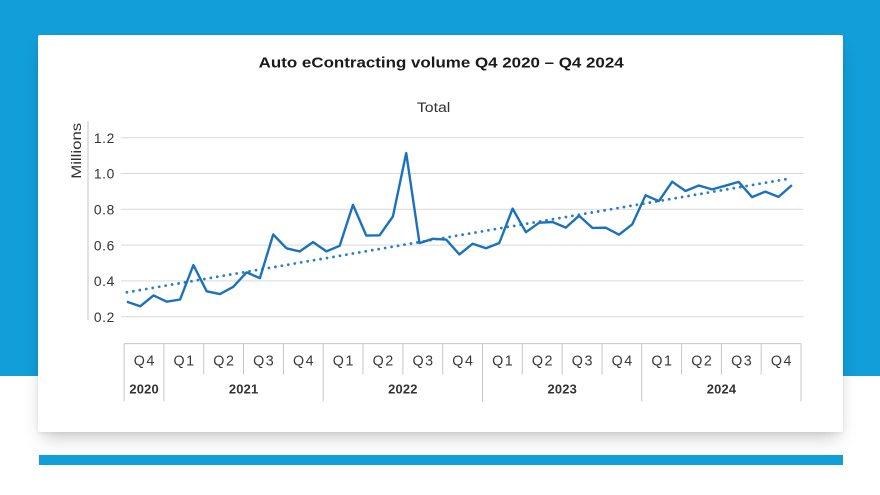 The width and height of the screenshot is (880, 495). Describe the element at coordinates (104, 245) in the screenshot. I see `svg-text: 0.6` at that location.